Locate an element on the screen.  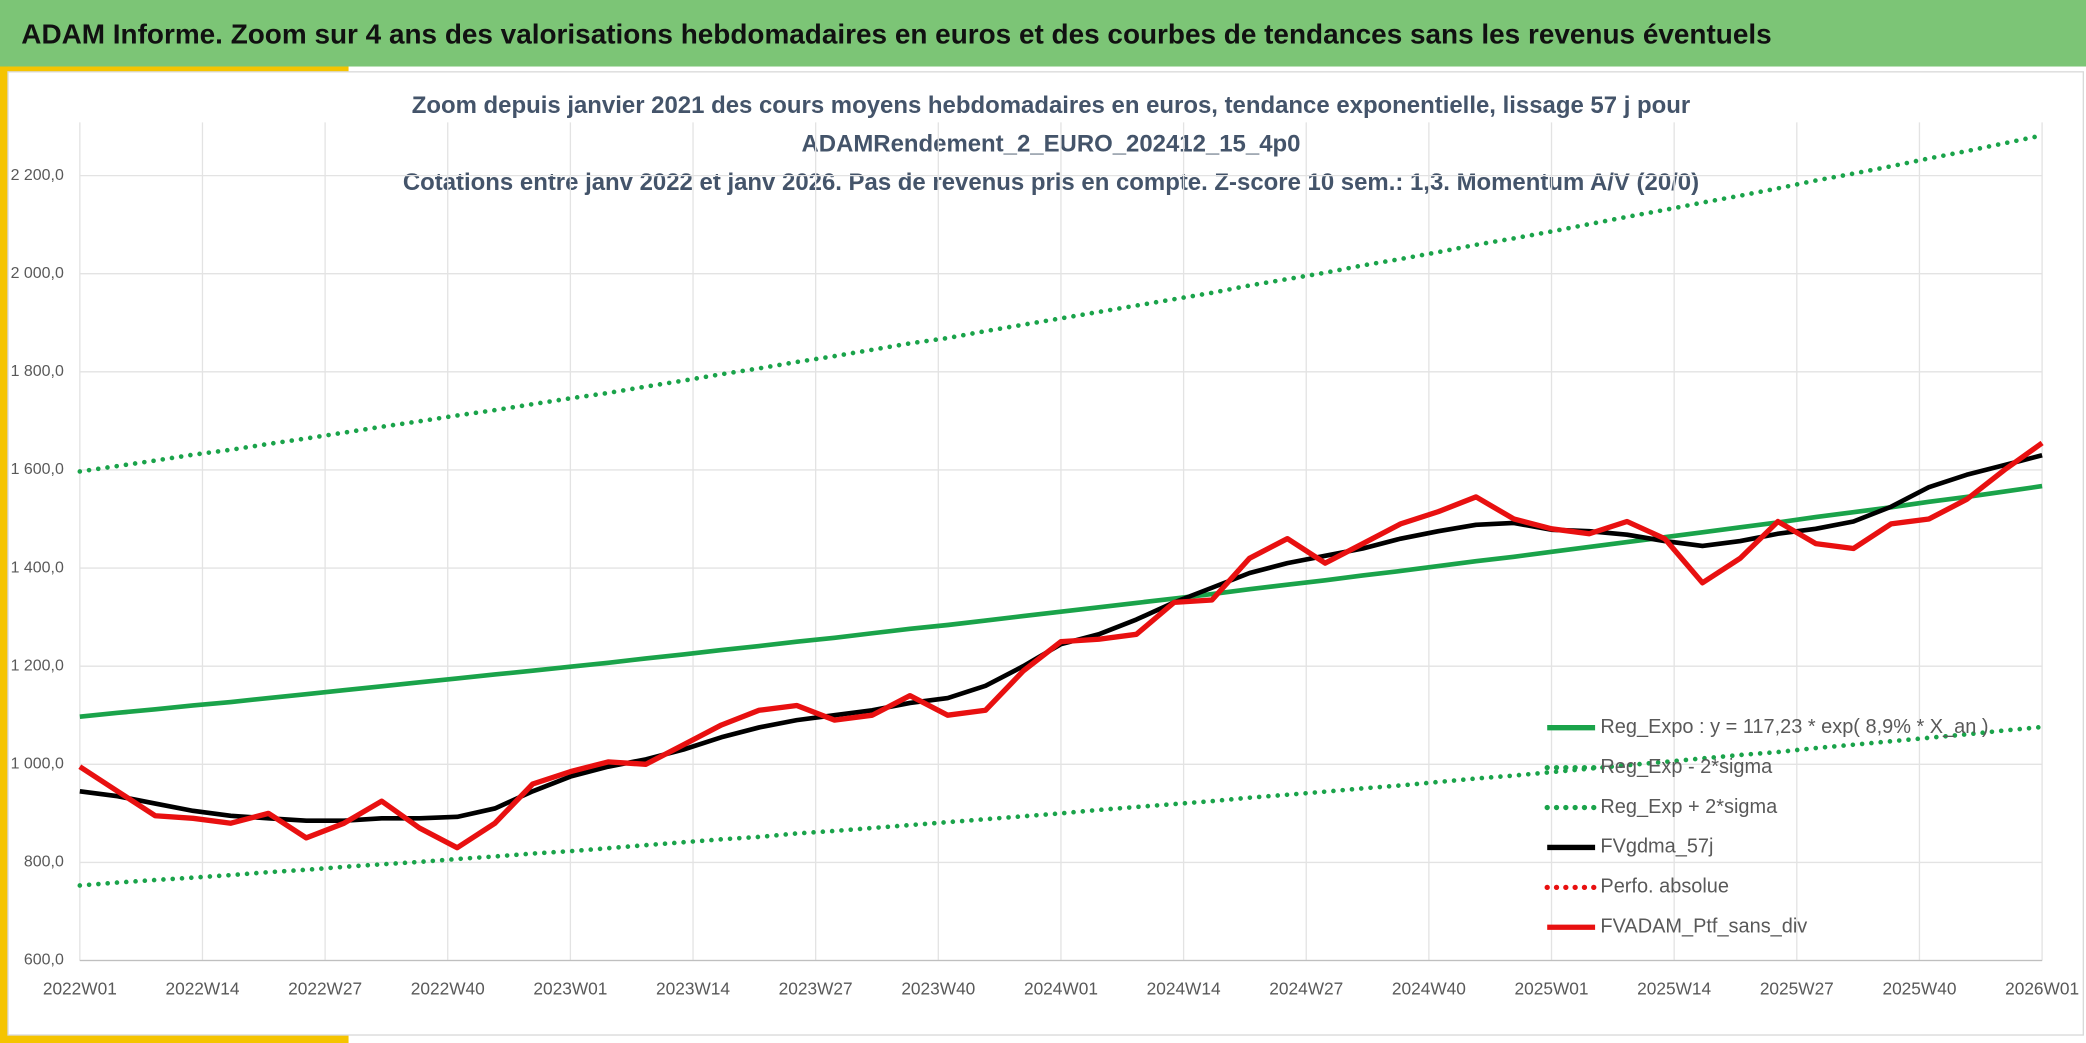
x-tick-label: 2025W01 is located at coordinates (1552, 988).